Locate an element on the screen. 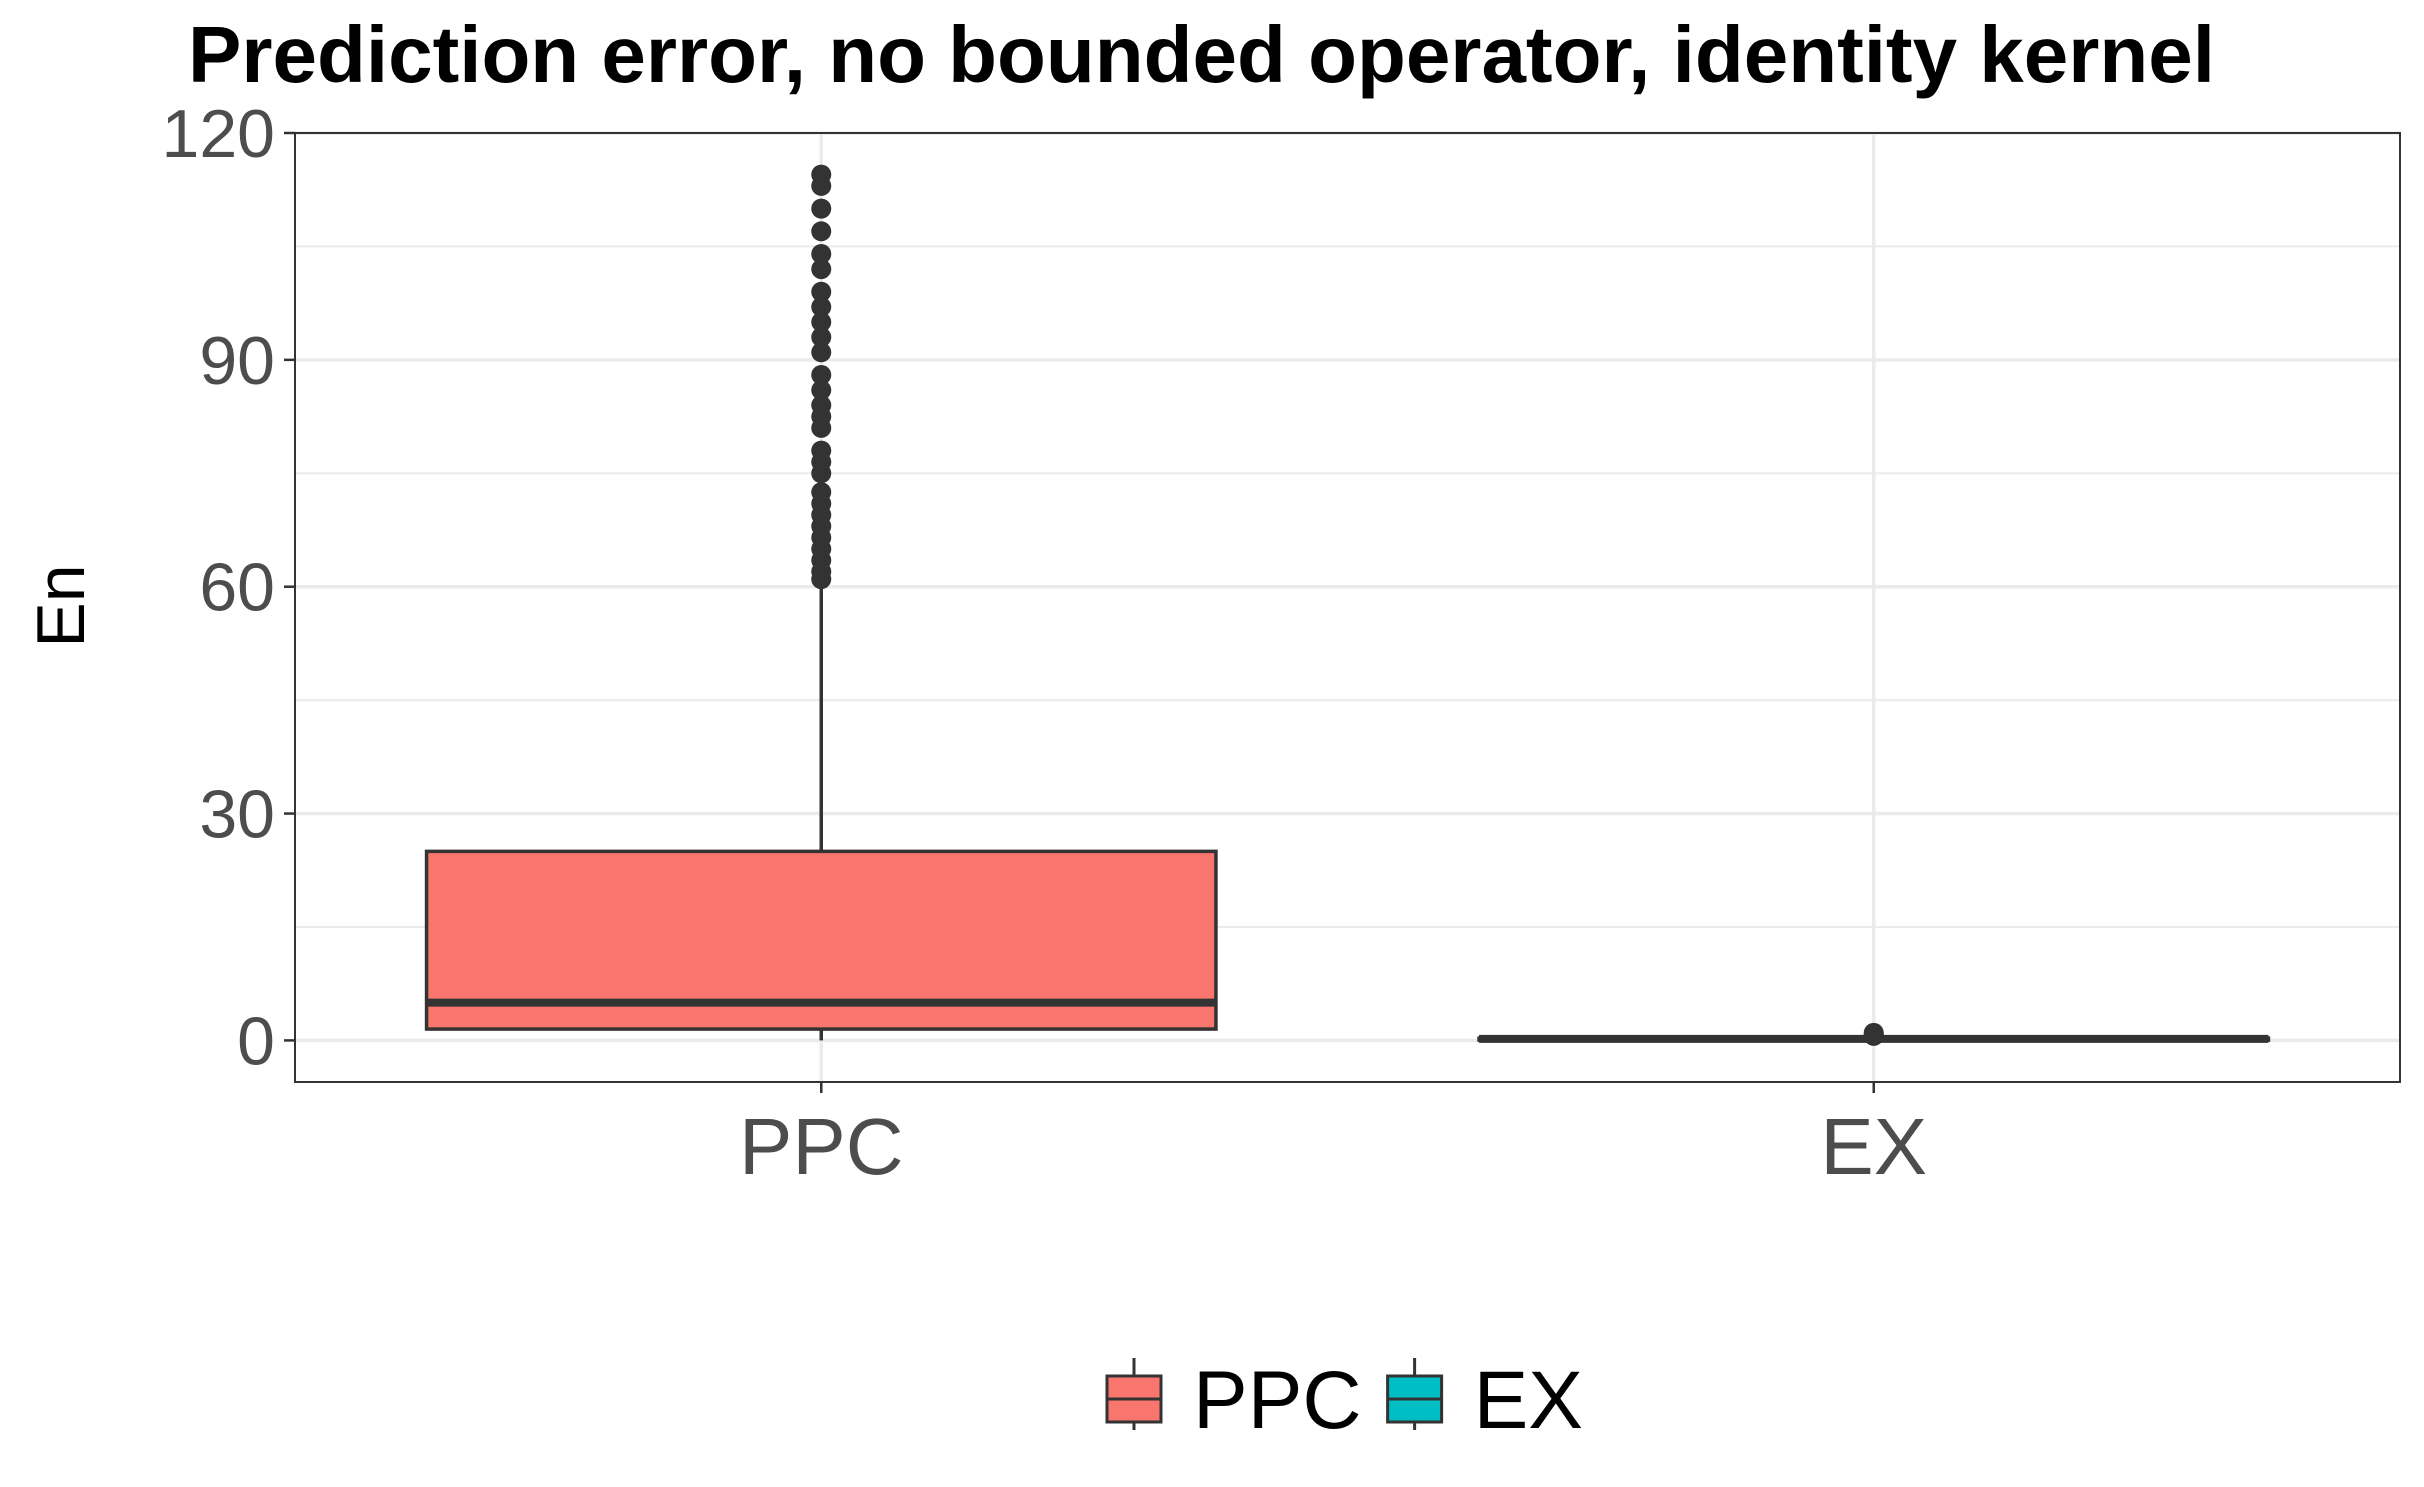 The image size is (2424, 1487). legend: PPC EX is located at coordinates (1344, 1400).